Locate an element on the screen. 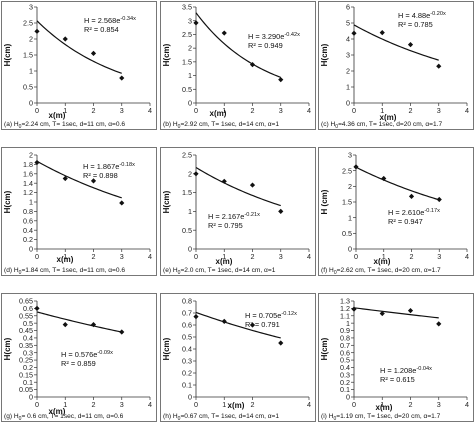 The height and width of the screenshot is (439, 474). fit-equation-exponent: -0.09x is located at coordinates (105, 353).